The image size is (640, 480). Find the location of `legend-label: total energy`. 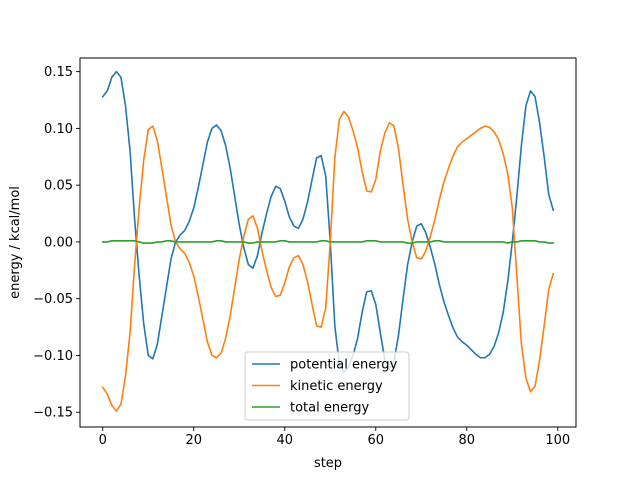

legend-label: total energy is located at coordinates (329, 408).